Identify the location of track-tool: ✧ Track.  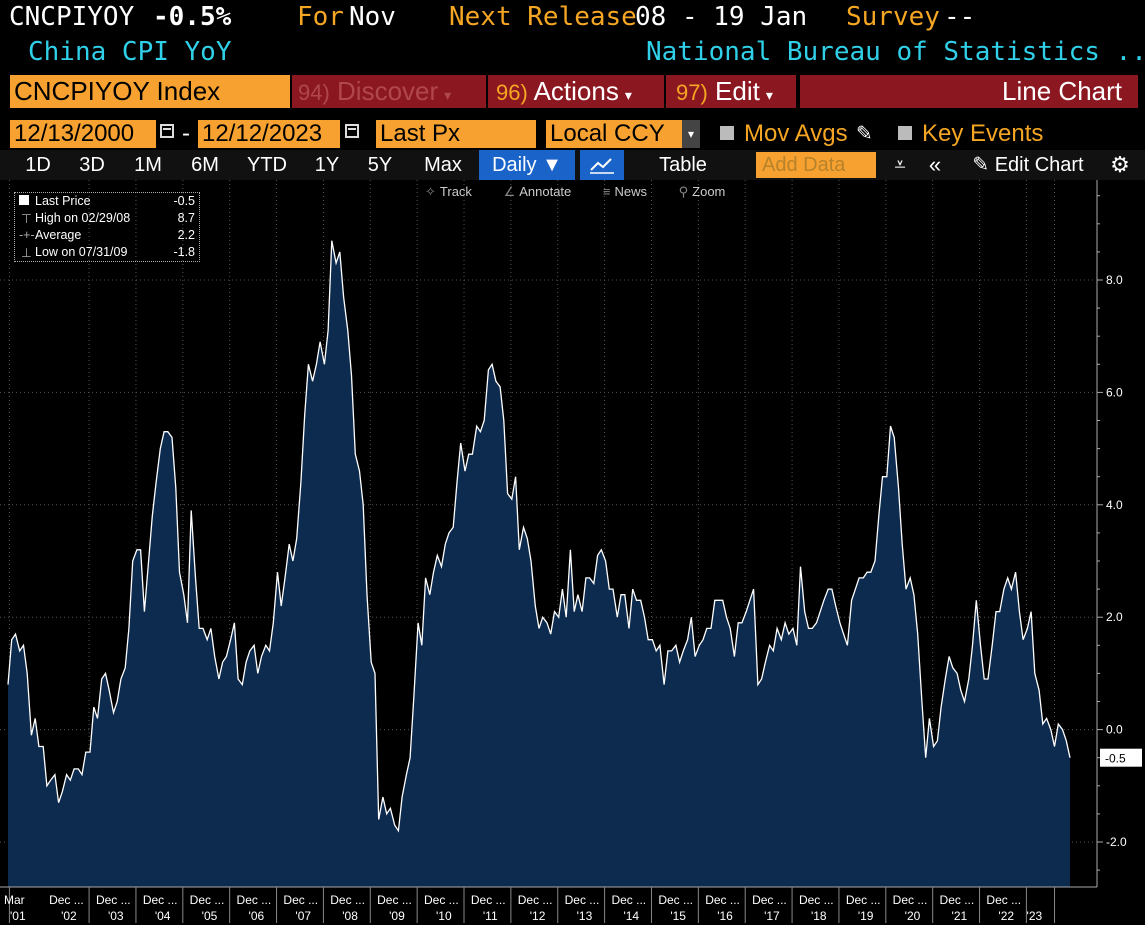
(448, 191).